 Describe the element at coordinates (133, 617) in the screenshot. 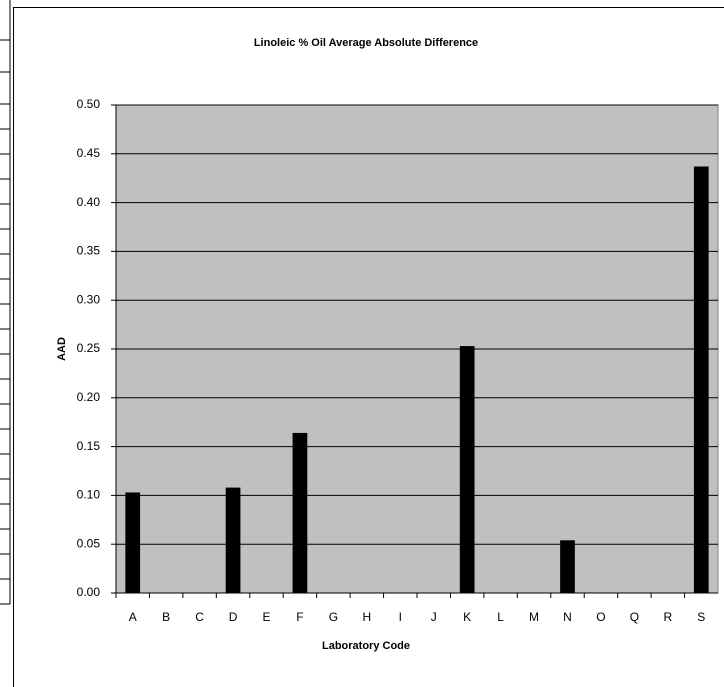

I see `x-tick-label: A` at that location.